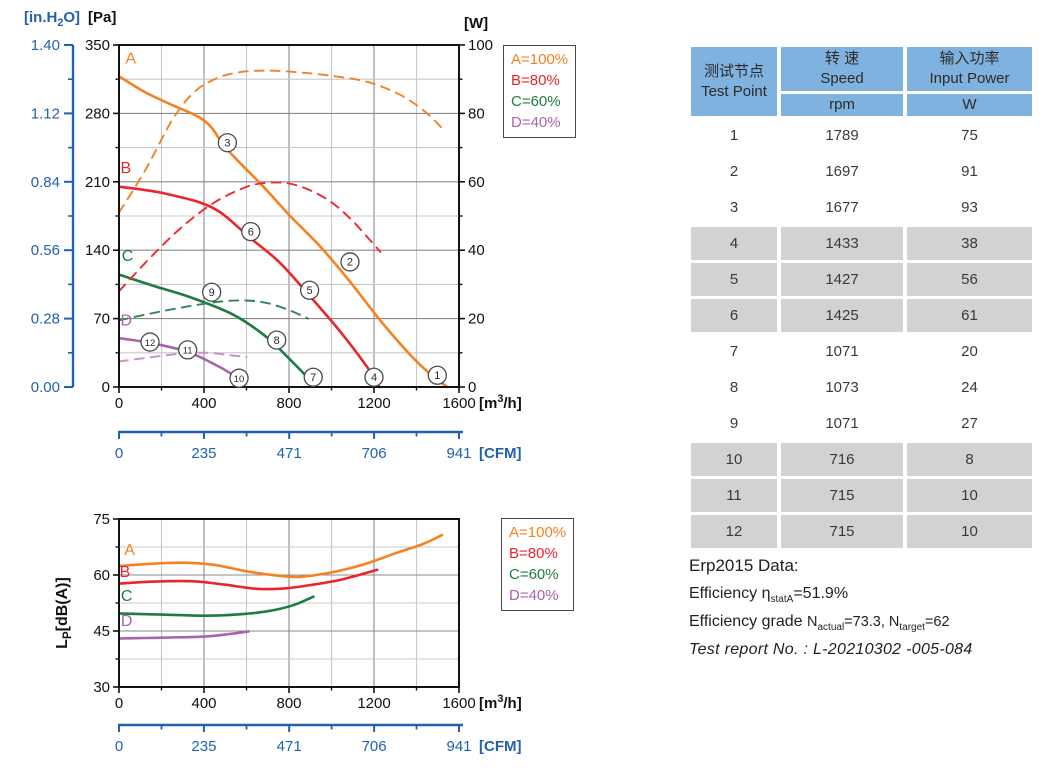 The width and height of the screenshot is (1046, 776). Describe the element at coordinates (969, 243) in the screenshot. I see `power-cell: 38` at that location.